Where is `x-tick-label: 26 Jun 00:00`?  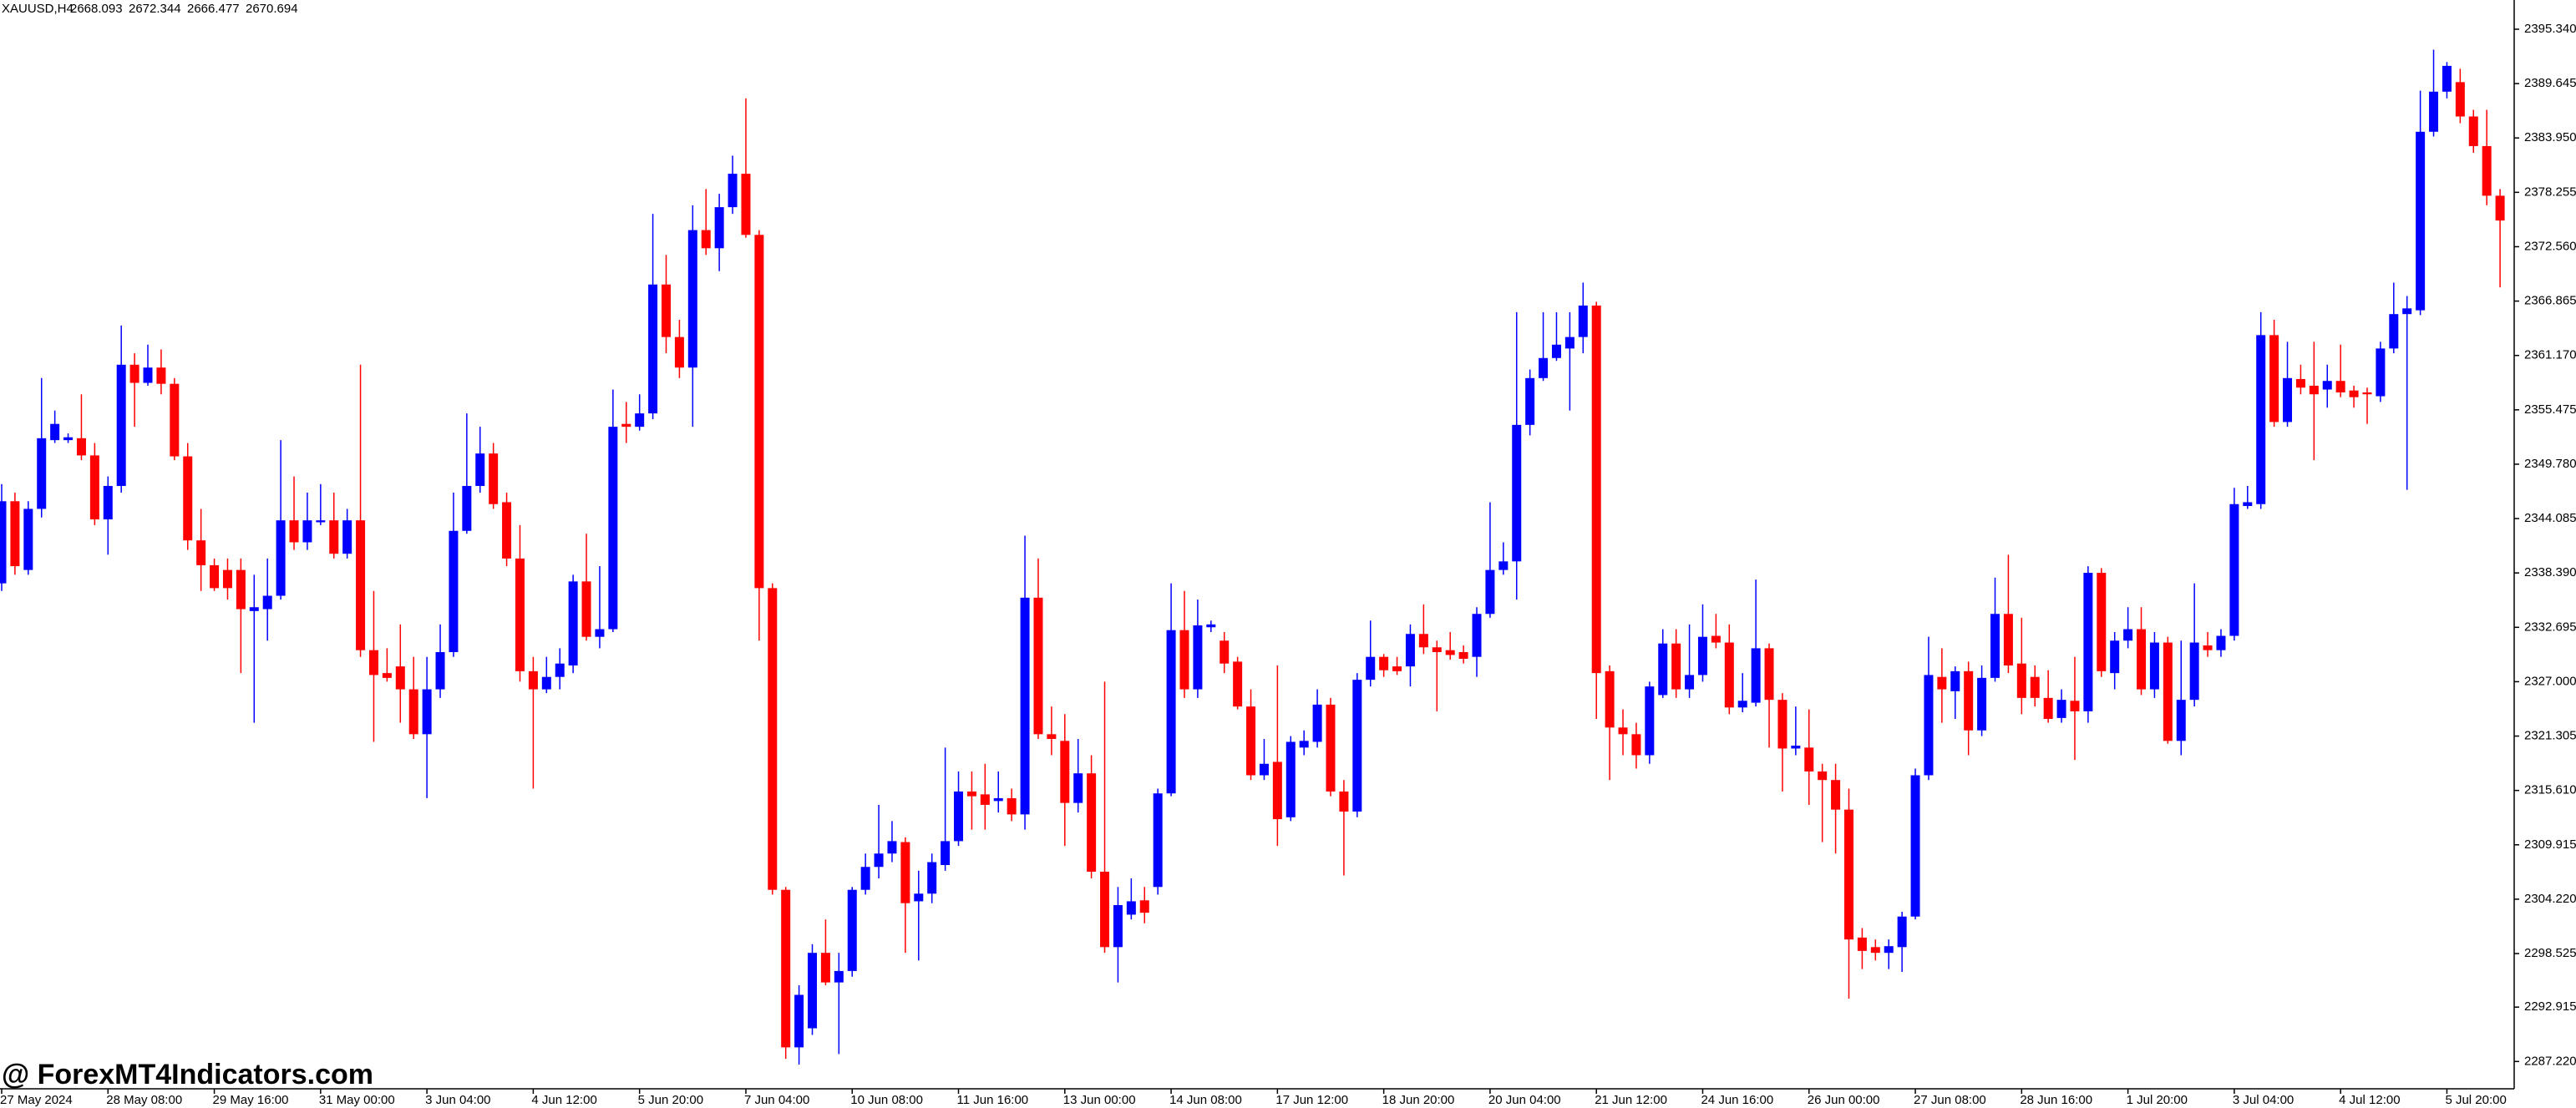 x-tick-label: 26 Jun 00:00 is located at coordinates (1844, 1100).